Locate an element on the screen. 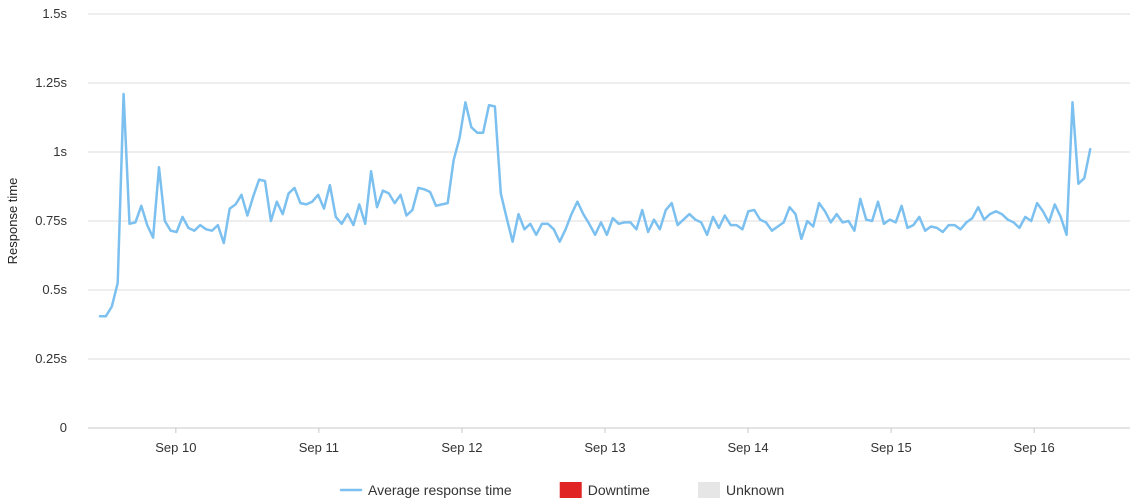 The image size is (1134, 504). y-tick-label: 0.75s is located at coordinates (51, 220).